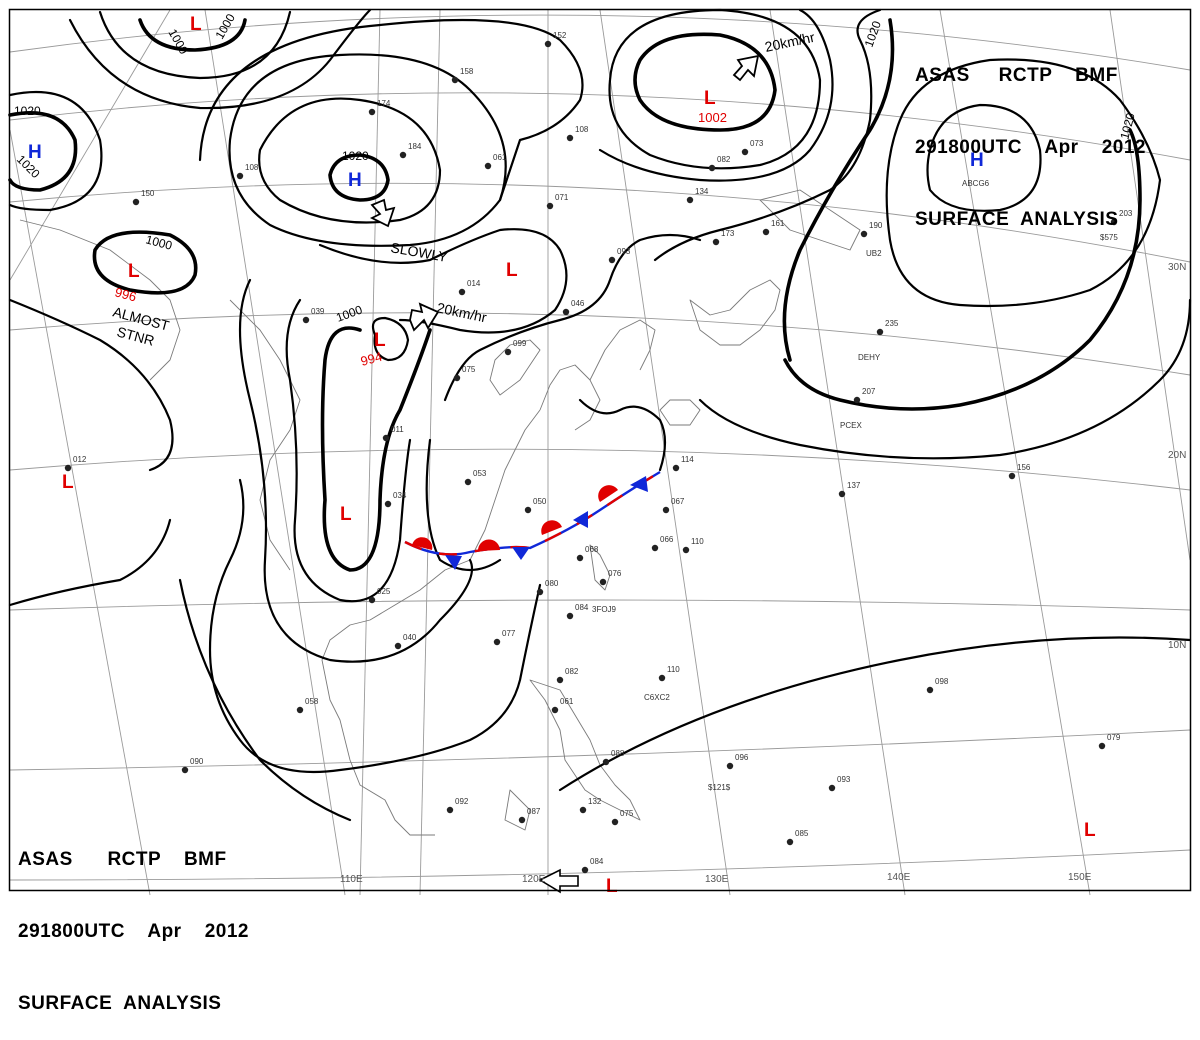 The width and height of the screenshot is (1200, 1040). I want to click on stationary-front, so click(532, 520).